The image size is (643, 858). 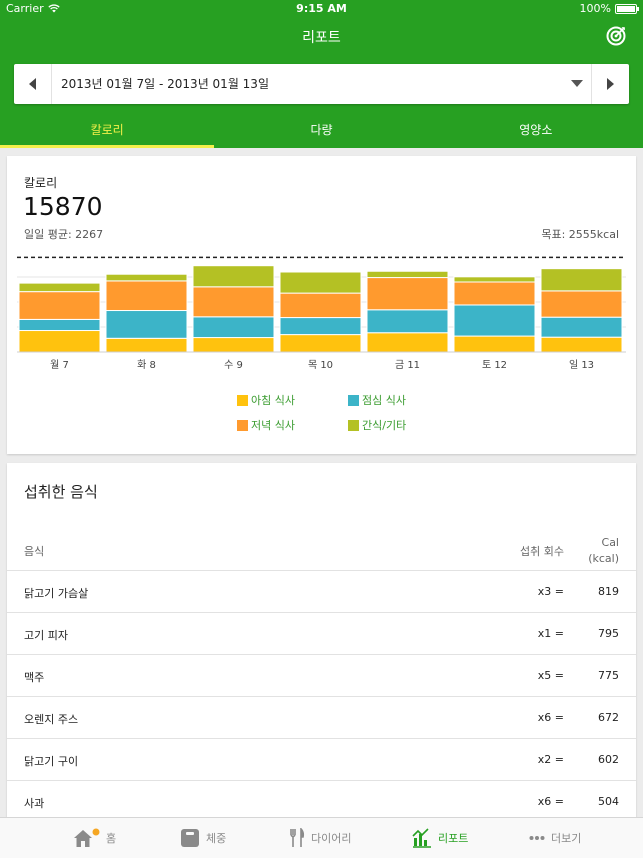 What do you see at coordinates (96, 832) in the screenshot?
I see `notification-dot` at bounding box center [96, 832].